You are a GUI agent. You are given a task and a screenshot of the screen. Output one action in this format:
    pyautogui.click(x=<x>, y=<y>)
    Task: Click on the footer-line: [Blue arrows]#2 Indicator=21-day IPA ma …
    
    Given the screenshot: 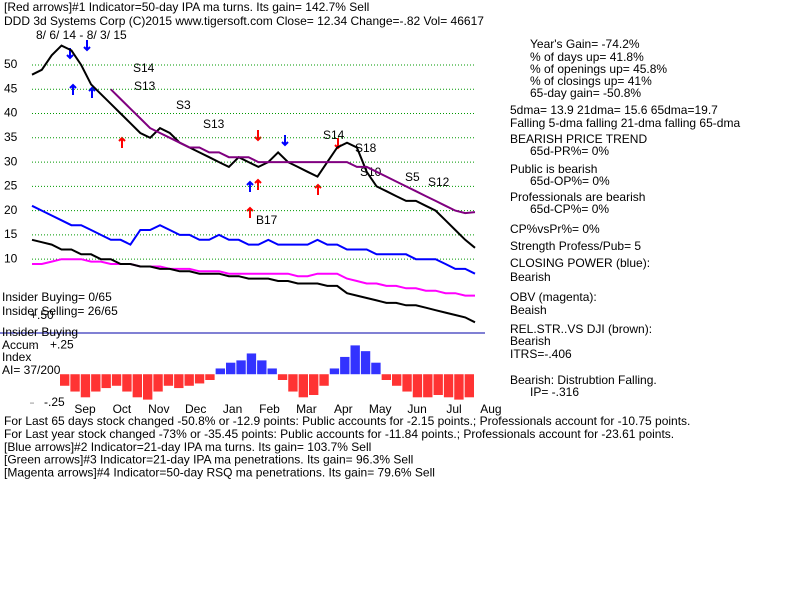 What is the action you would take?
    pyautogui.click(x=187, y=447)
    